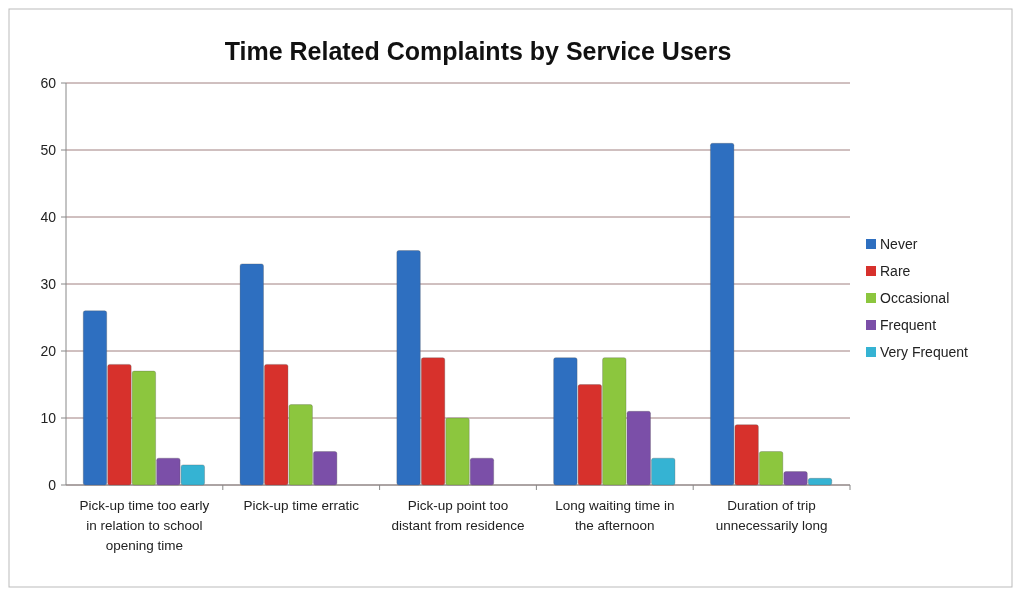  What do you see at coordinates (48, 417) in the screenshot?
I see `y-tick-label: 10` at bounding box center [48, 417].